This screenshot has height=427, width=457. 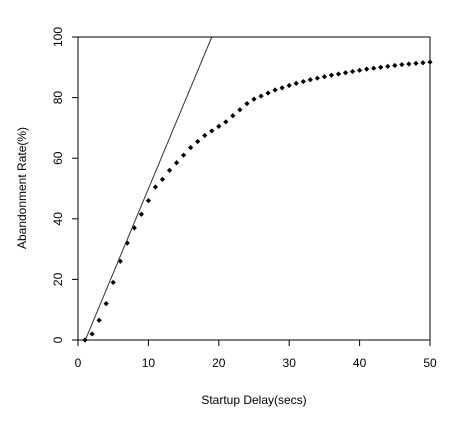 What do you see at coordinates (219, 363) in the screenshot?
I see `x-tick-label: 20` at bounding box center [219, 363].